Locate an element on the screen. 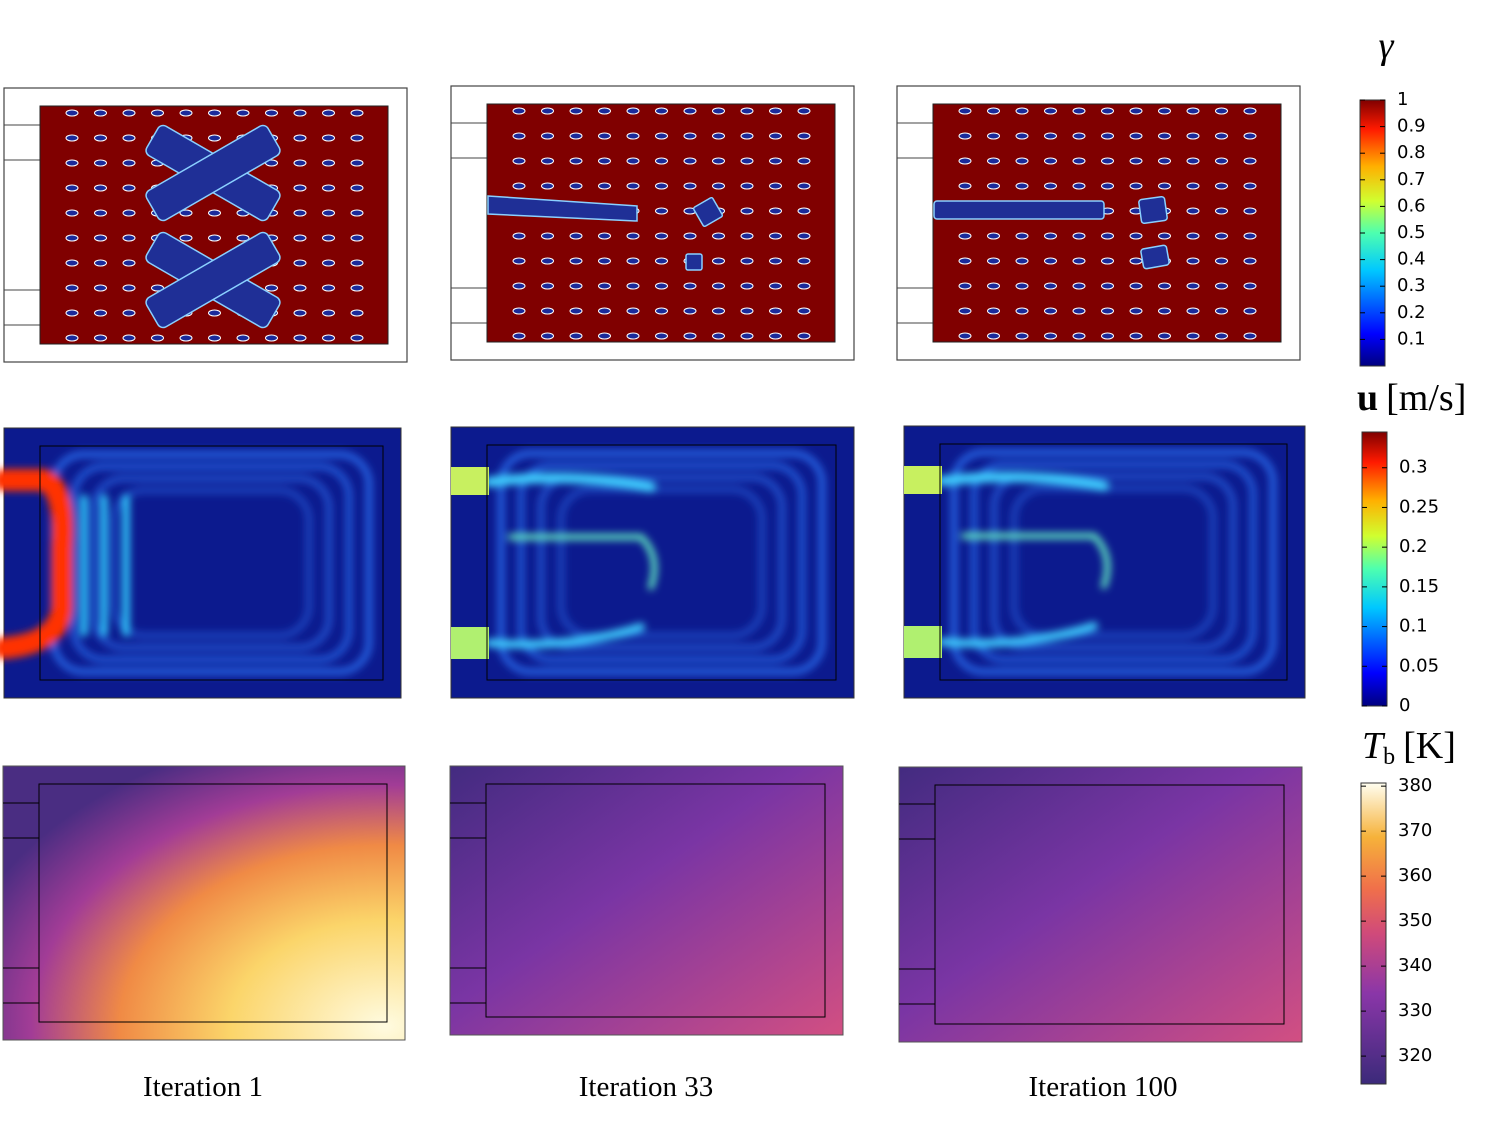  colorbar-title: Tb [K] is located at coordinates (1409, 747).